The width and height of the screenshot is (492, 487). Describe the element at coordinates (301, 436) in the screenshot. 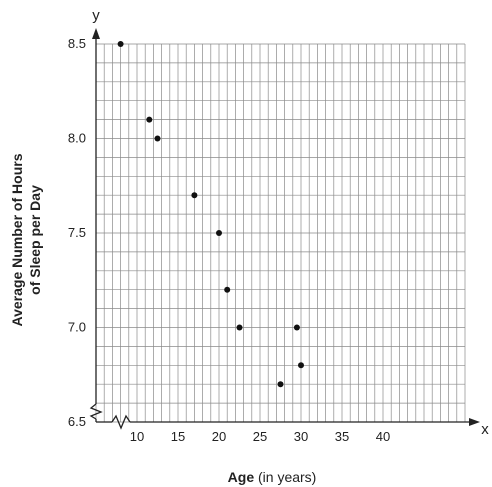

I see `x-tick-label: 30` at that location.